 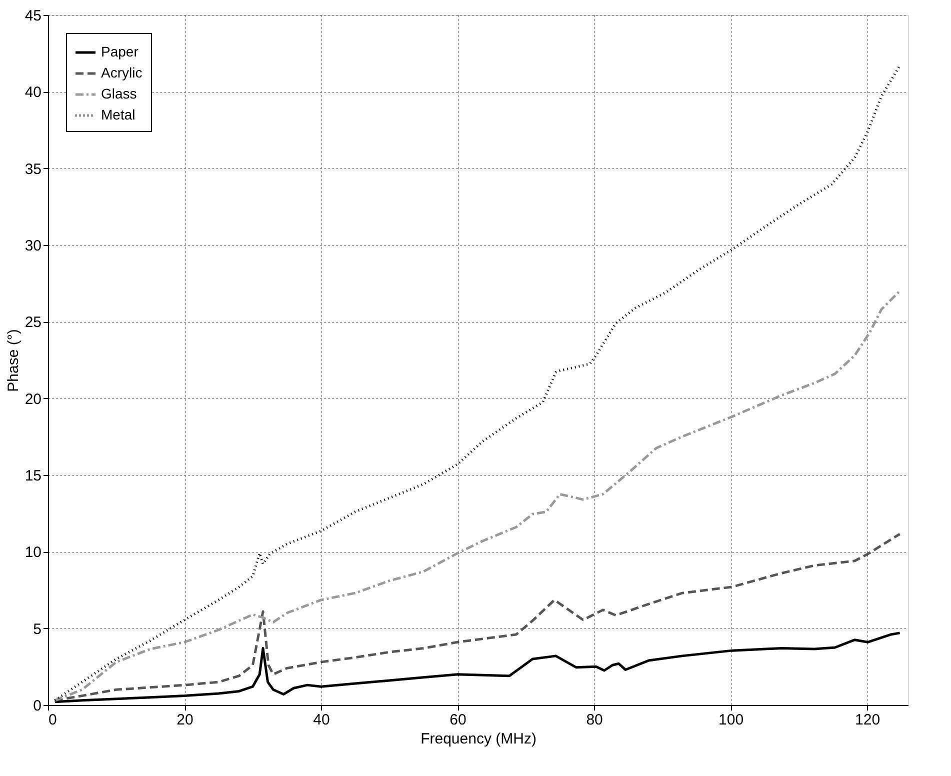 I want to click on y-tick-label: 25, so click(x=33, y=323).